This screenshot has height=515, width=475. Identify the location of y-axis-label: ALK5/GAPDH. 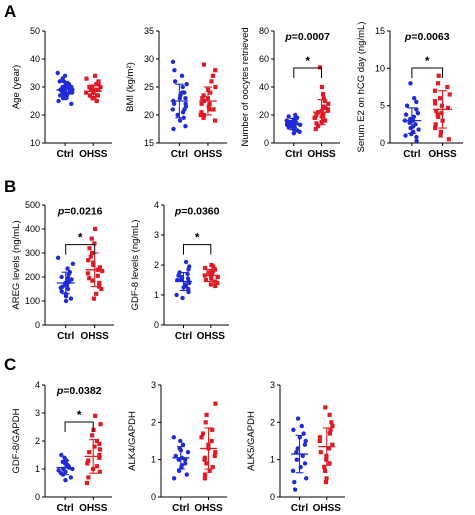
(251, 441).